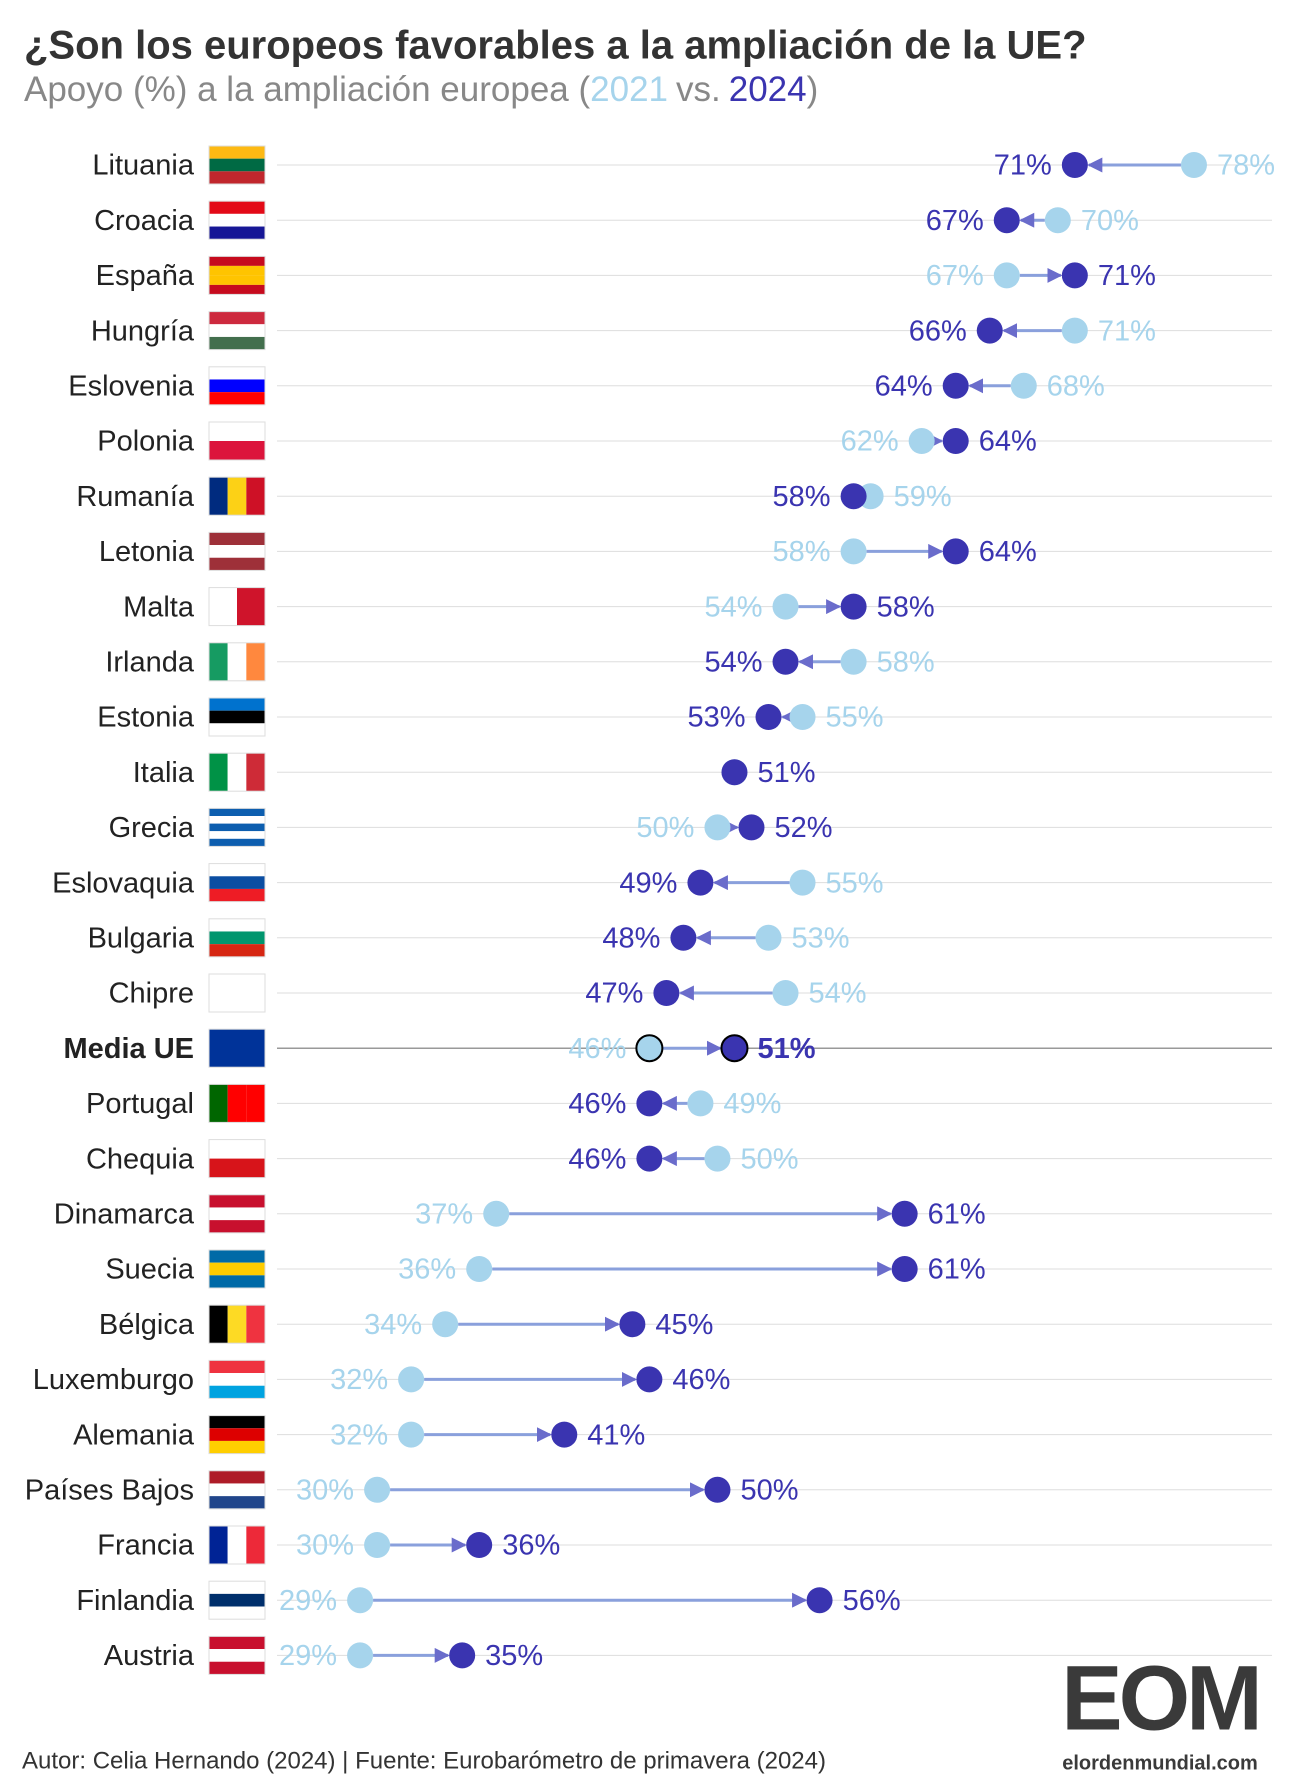 The height and width of the screenshot is (1786, 1300). What do you see at coordinates (146, 442) in the screenshot?
I see `category-label: Polonia` at bounding box center [146, 442].